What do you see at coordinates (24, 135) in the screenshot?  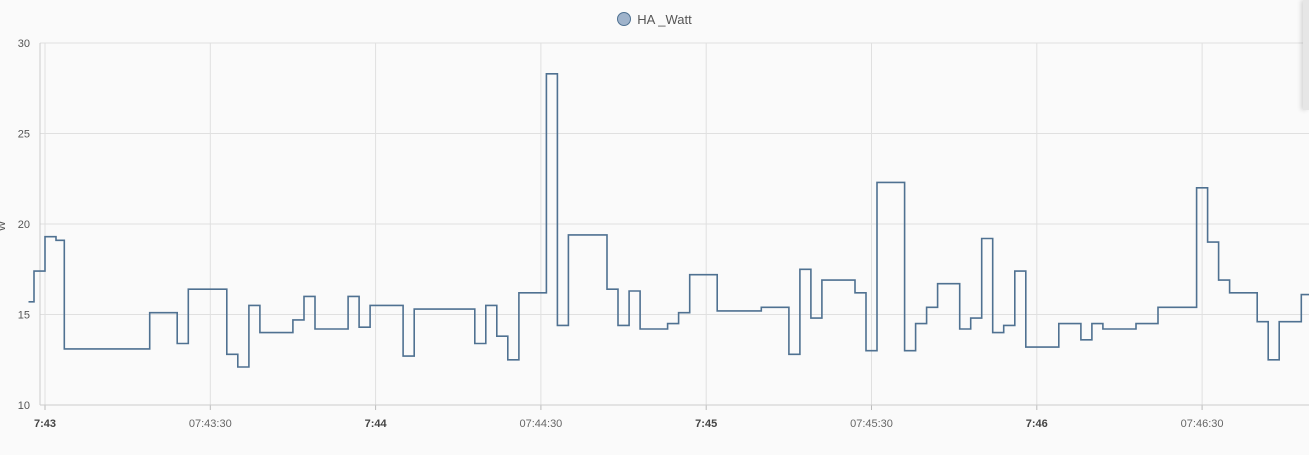 I see `y-tick-label: 25` at bounding box center [24, 135].